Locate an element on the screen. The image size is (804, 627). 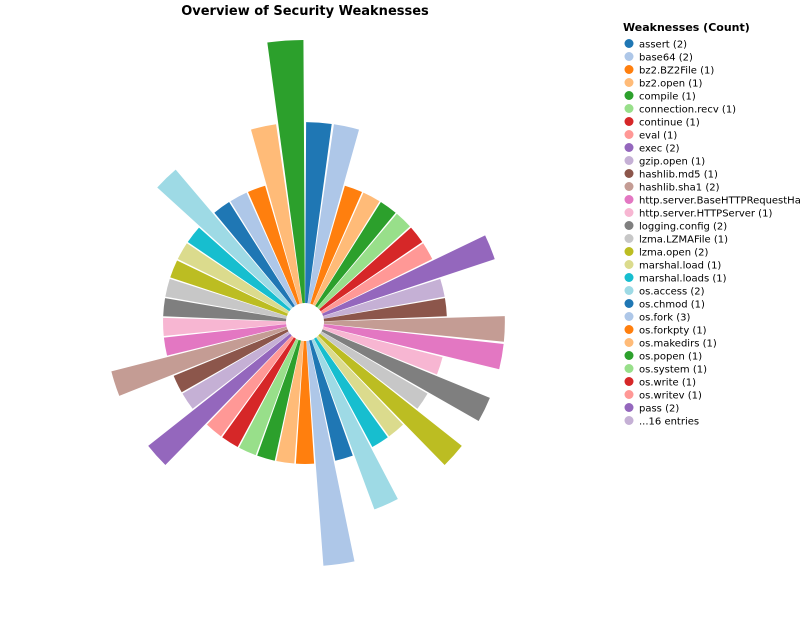
bar-gzip-open is located at coordinates (384, 298).